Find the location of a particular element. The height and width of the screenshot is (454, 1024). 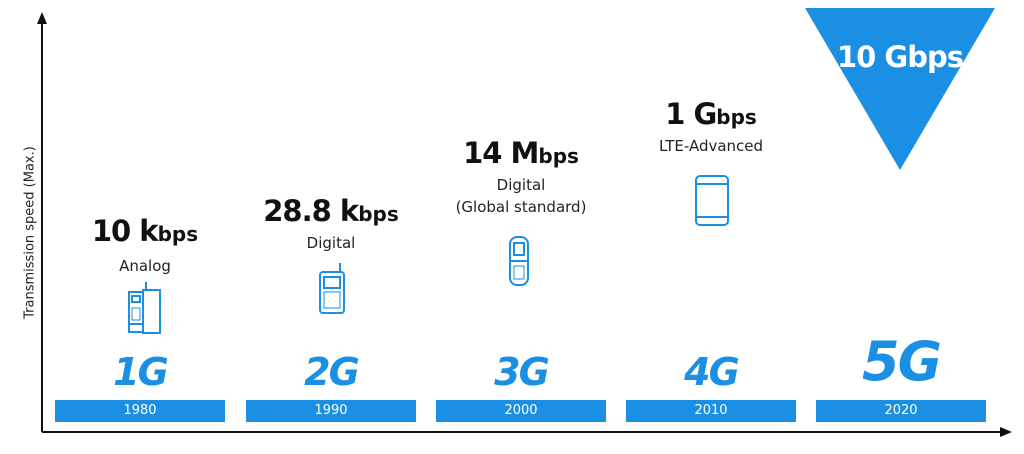

y-axis-arrow-icon is located at coordinates (42, 18).